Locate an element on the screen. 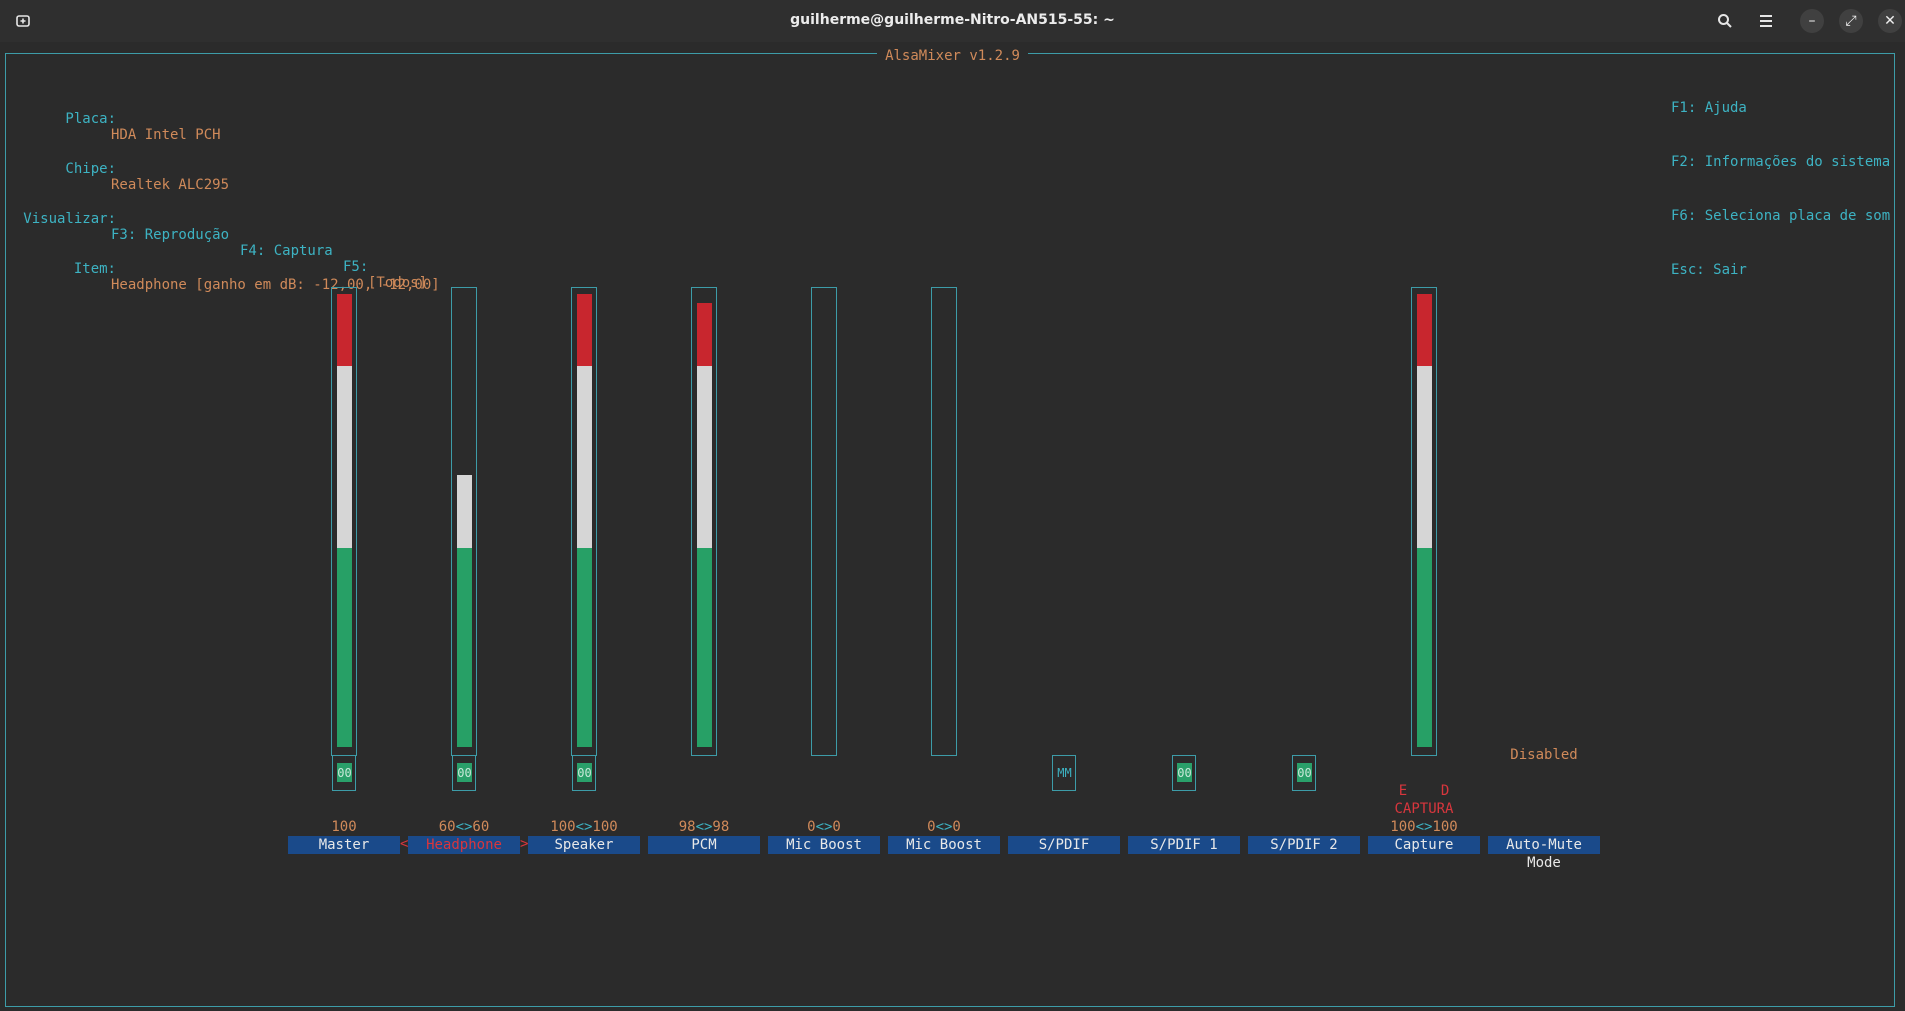 The height and width of the screenshot is (1011, 1905). channel-label: S/PDIF 2 is located at coordinates (1304, 845).